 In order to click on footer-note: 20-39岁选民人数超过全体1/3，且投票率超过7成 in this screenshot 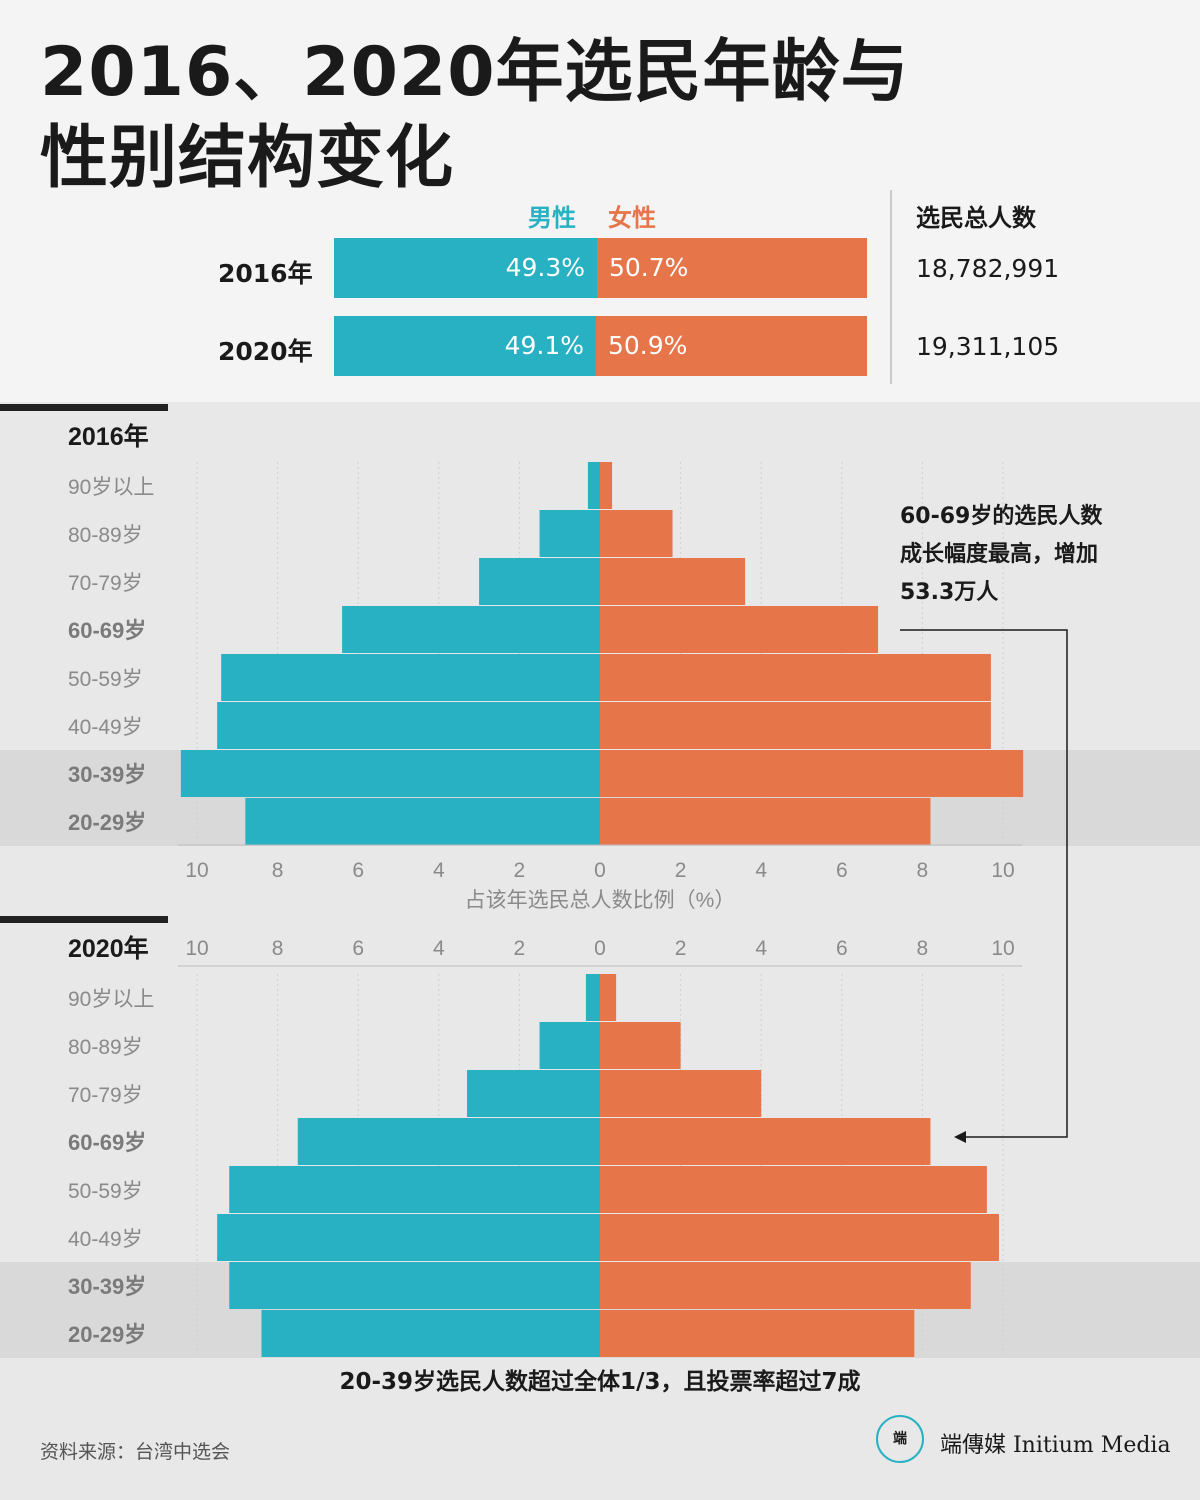, I will do `click(600, 1382)`.